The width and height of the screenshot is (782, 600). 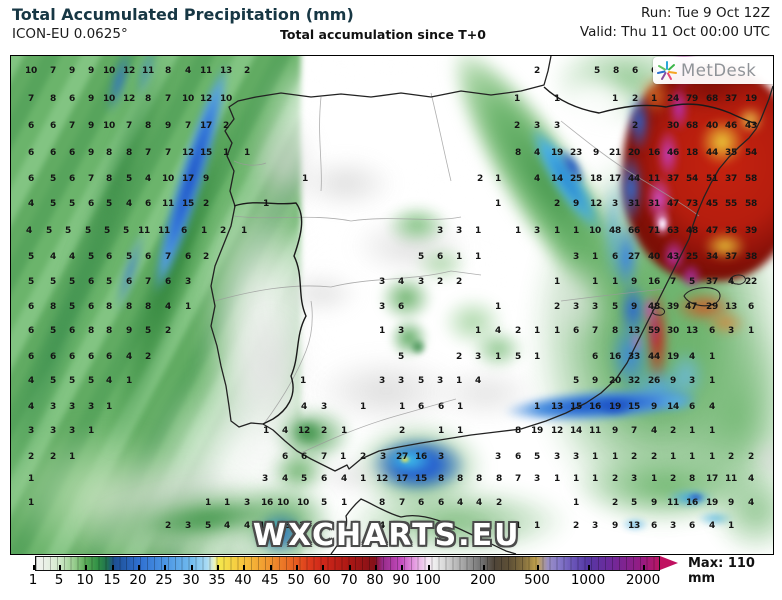 What do you see at coordinates (751, 204) in the screenshot?
I see `grid-value: 58` at bounding box center [751, 204].